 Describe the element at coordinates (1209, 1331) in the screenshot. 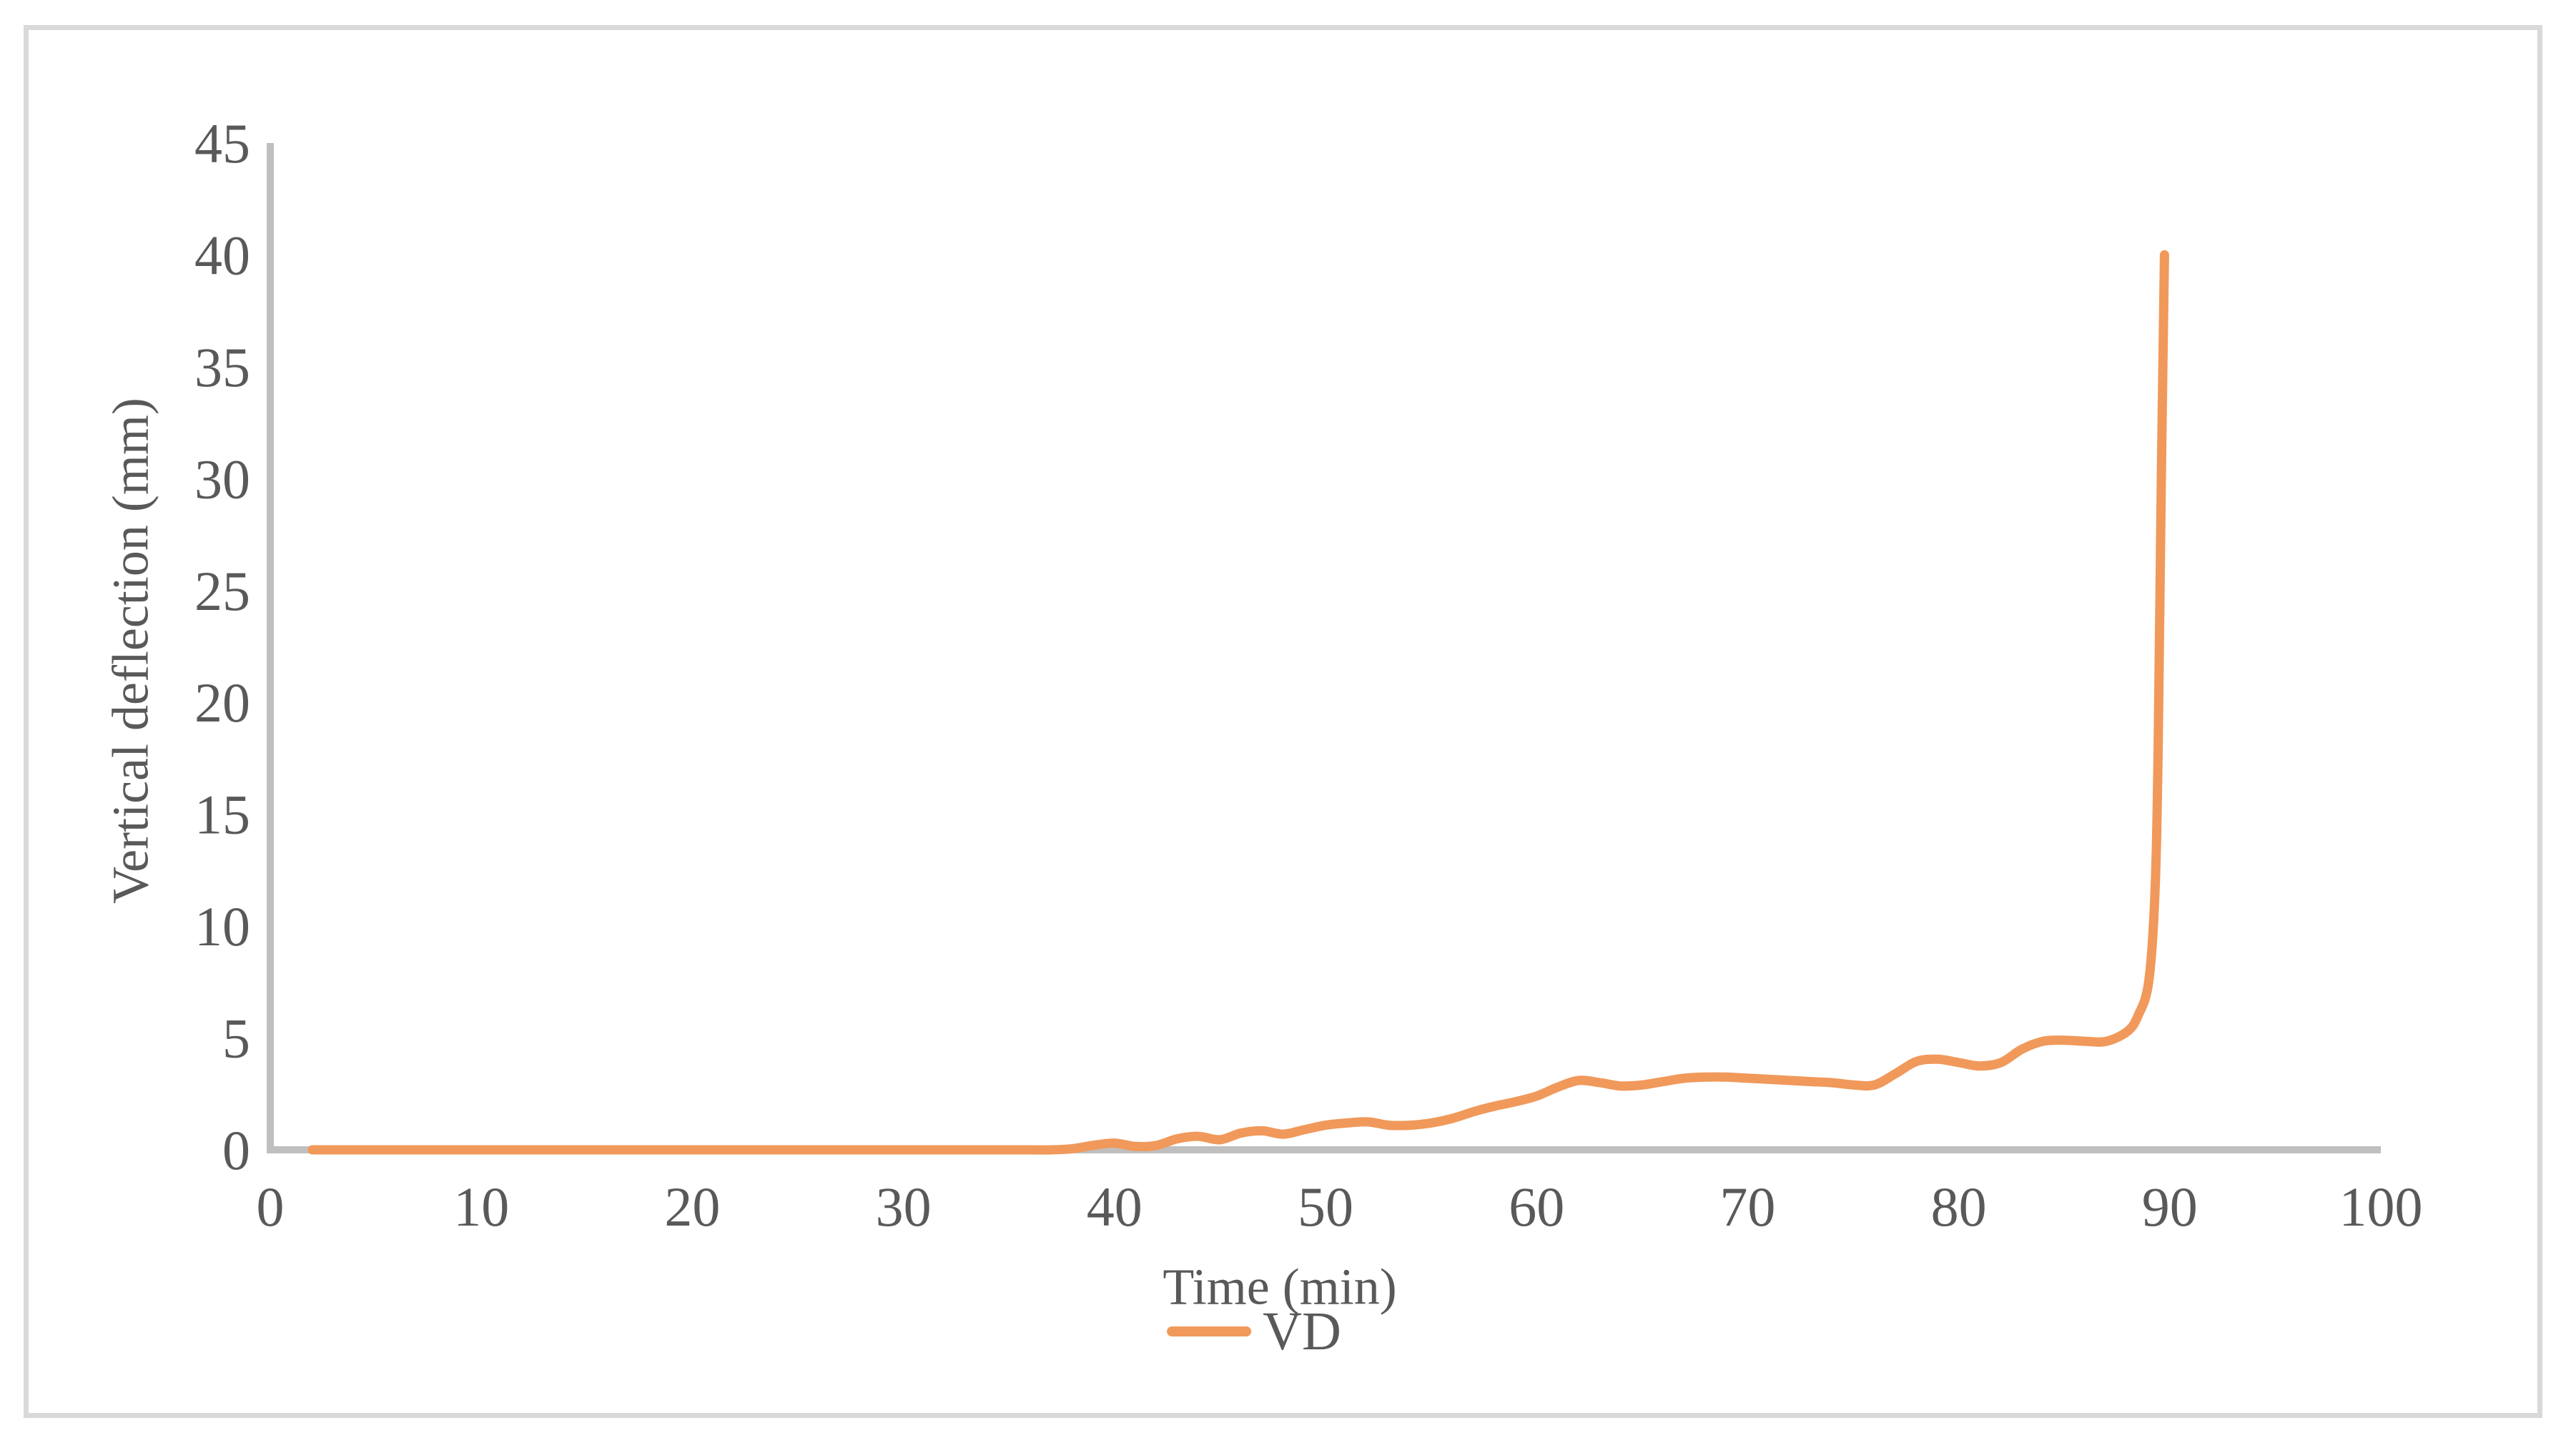

I see `legend-line-swatch` at that location.